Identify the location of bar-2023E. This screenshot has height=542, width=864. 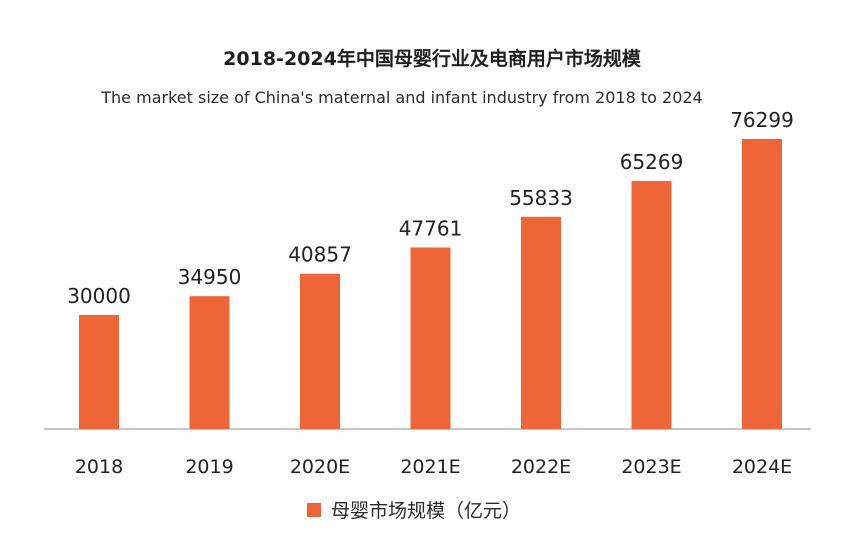
(651, 304).